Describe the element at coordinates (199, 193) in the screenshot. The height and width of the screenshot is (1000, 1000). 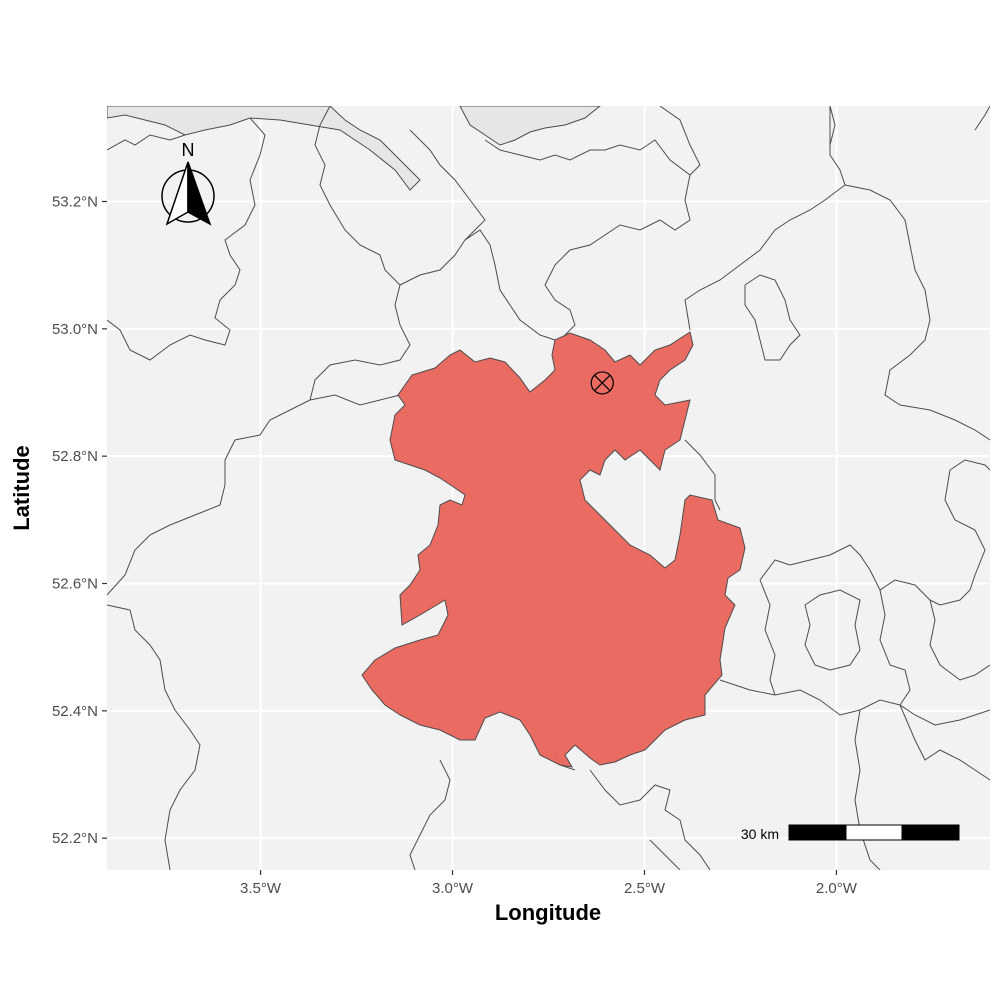
I see `north-arrow-right-half` at that location.